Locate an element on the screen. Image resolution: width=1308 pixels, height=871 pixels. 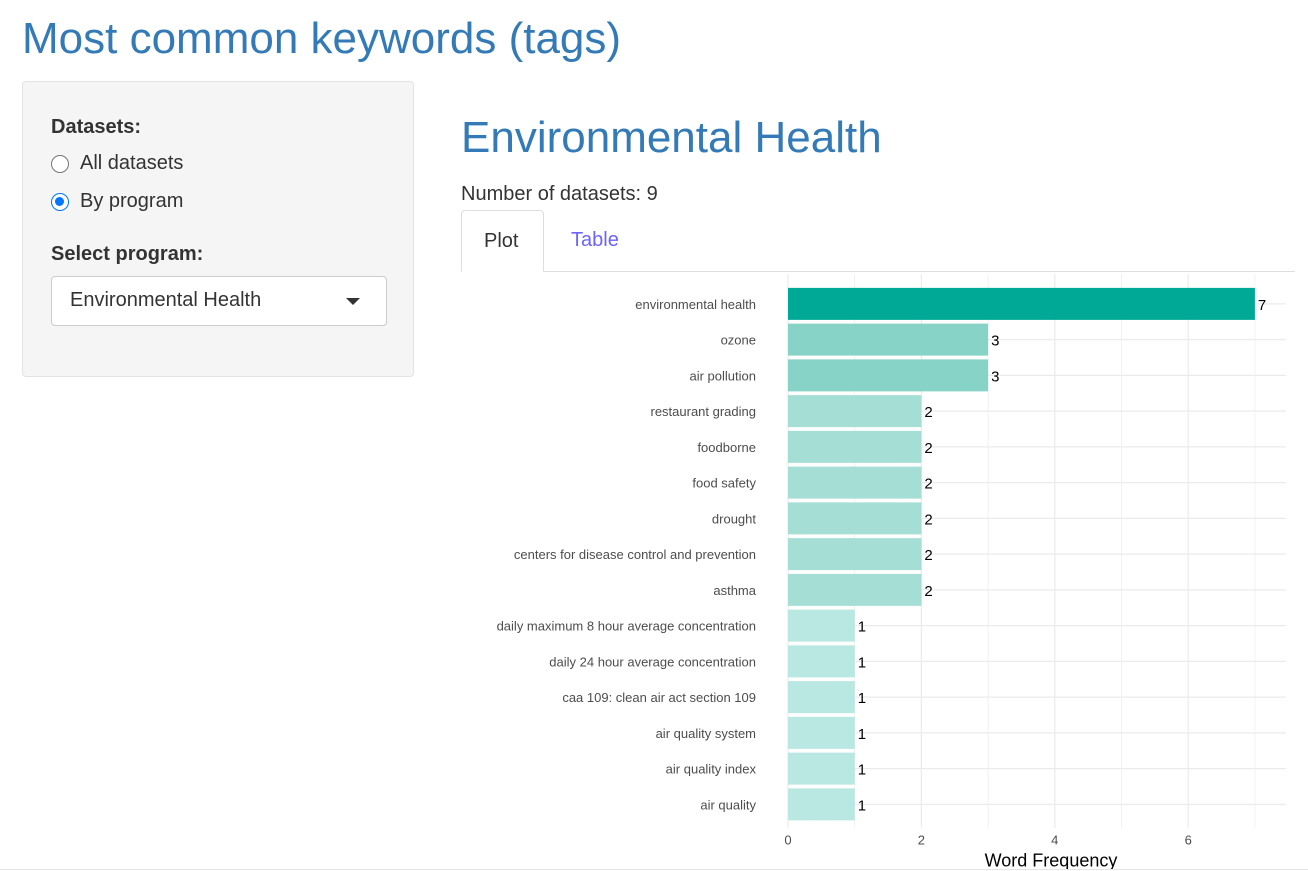
category-label: air quality index is located at coordinates (711, 769).